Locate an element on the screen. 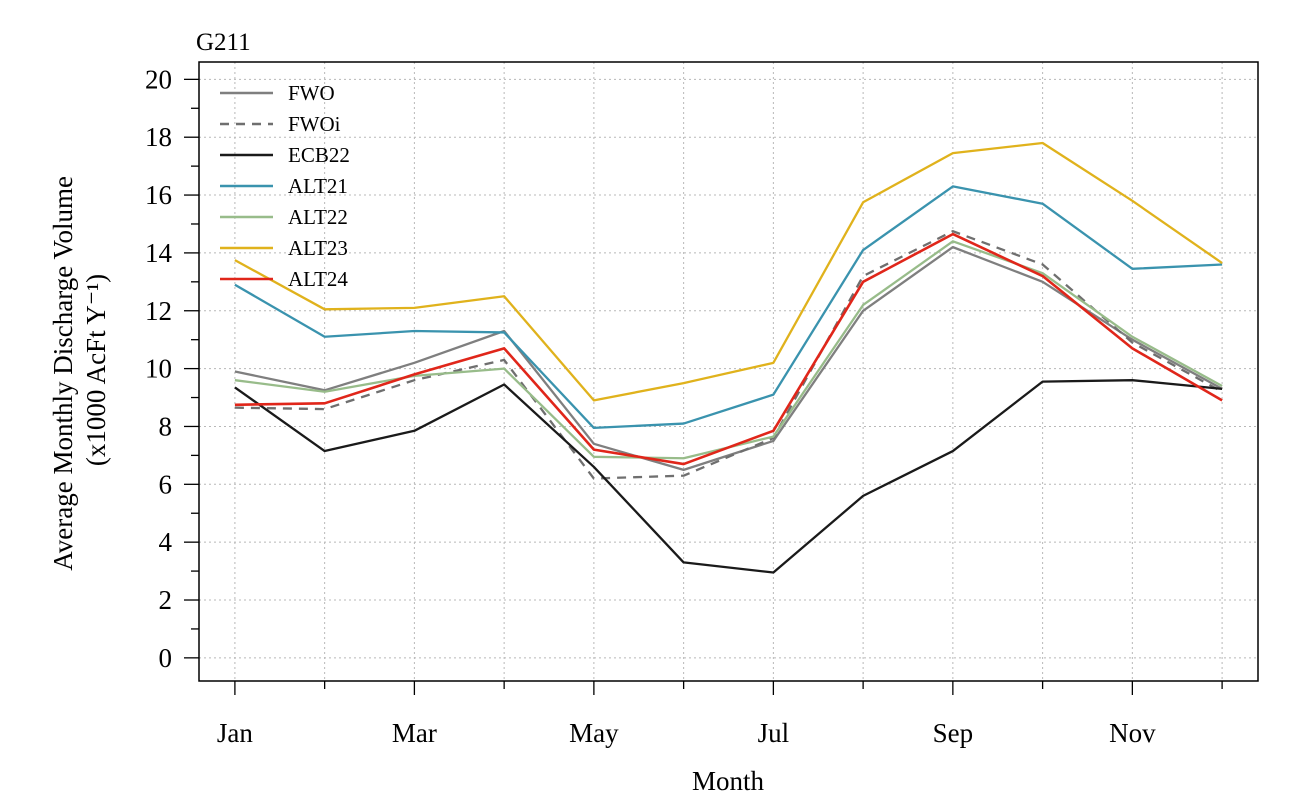 Image resolution: width=1300 pixels, height=800 pixels. y-tick-label: 8 is located at coordinates (166, 426).